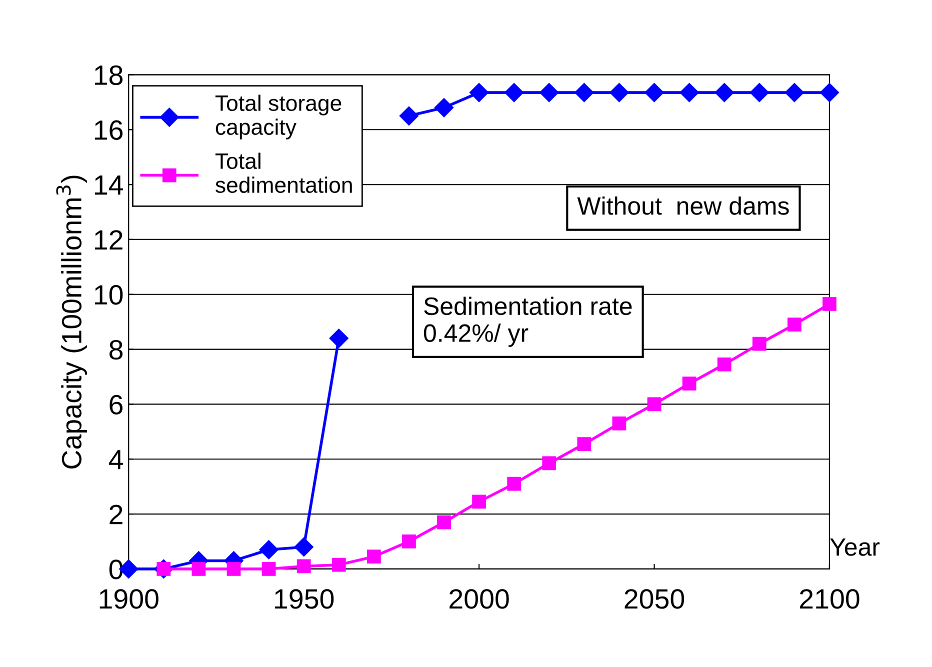 The width and height of the screenshot is (932, 667). Describe the element at coordinates (116, 514) in the screenshot. I see `y-tick-label: 2` at that location.